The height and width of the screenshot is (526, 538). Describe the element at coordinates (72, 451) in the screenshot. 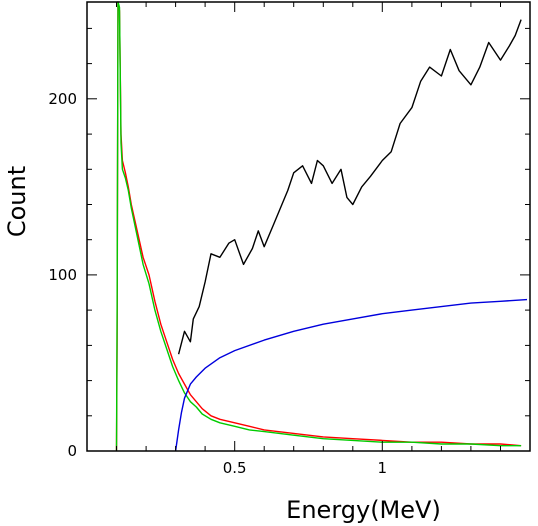

I see `y-tick-label: 0` at that location.